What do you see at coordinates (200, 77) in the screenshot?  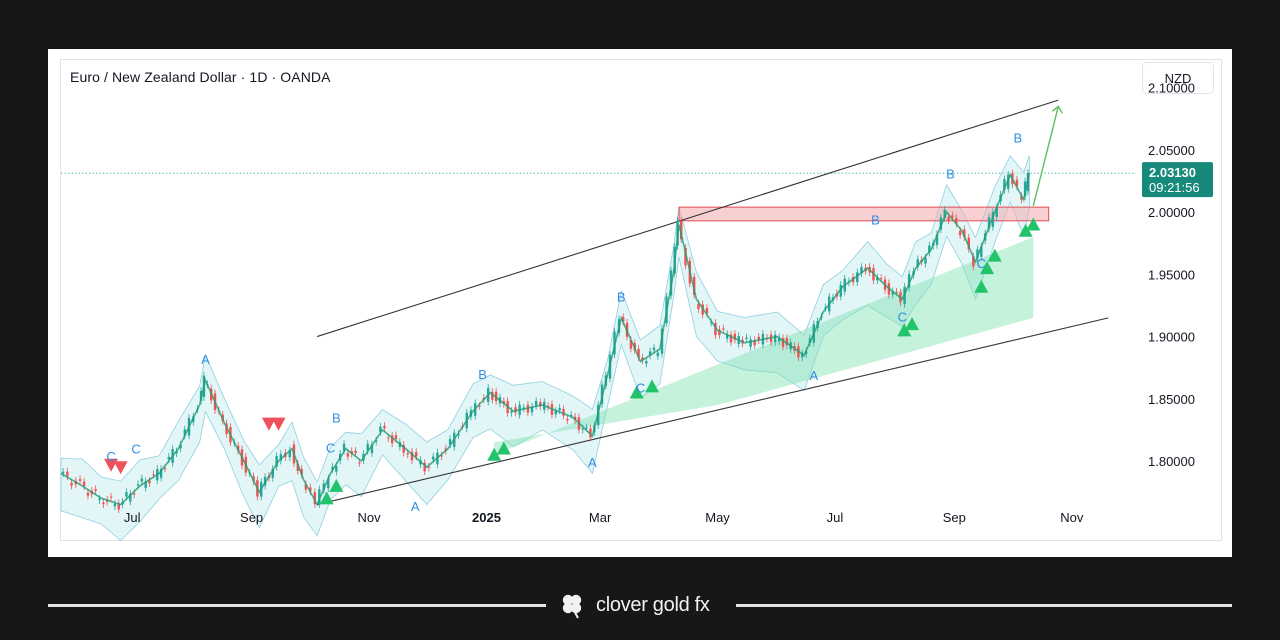 I see `chart-title: Euro / New Zealand Dollar · 1D · OANDA` at bounding box center [200, 77].